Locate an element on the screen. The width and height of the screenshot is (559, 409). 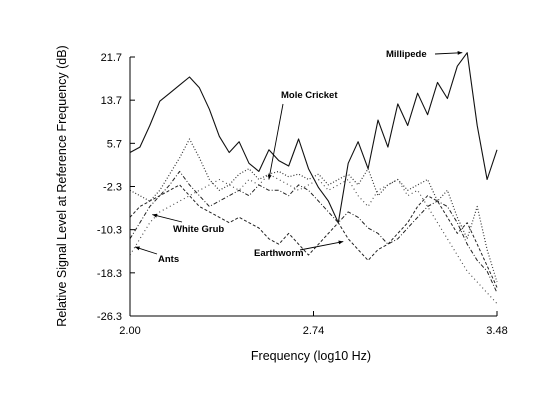
y-tick-label: -2.3 is located at coordinates (112, 188).